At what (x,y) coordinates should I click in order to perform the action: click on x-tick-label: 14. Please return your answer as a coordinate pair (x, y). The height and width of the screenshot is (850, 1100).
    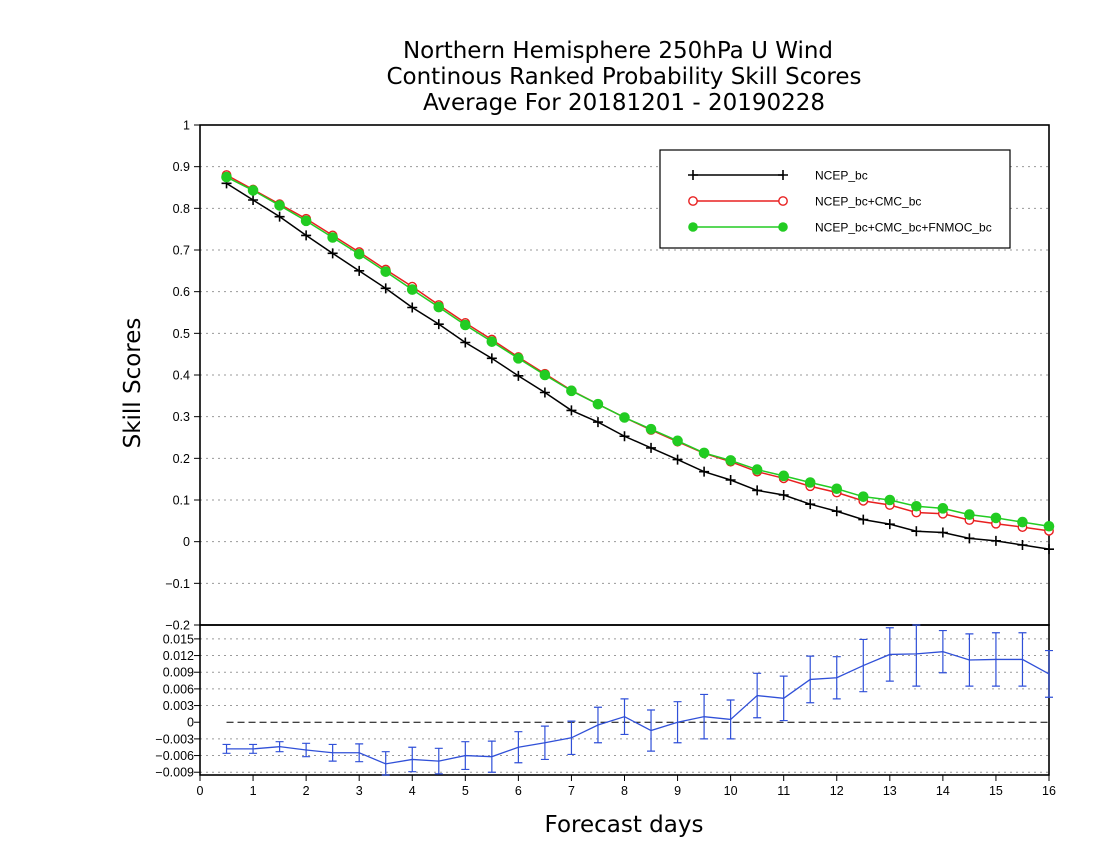
    Looking at the image, I should click on (943, 791).